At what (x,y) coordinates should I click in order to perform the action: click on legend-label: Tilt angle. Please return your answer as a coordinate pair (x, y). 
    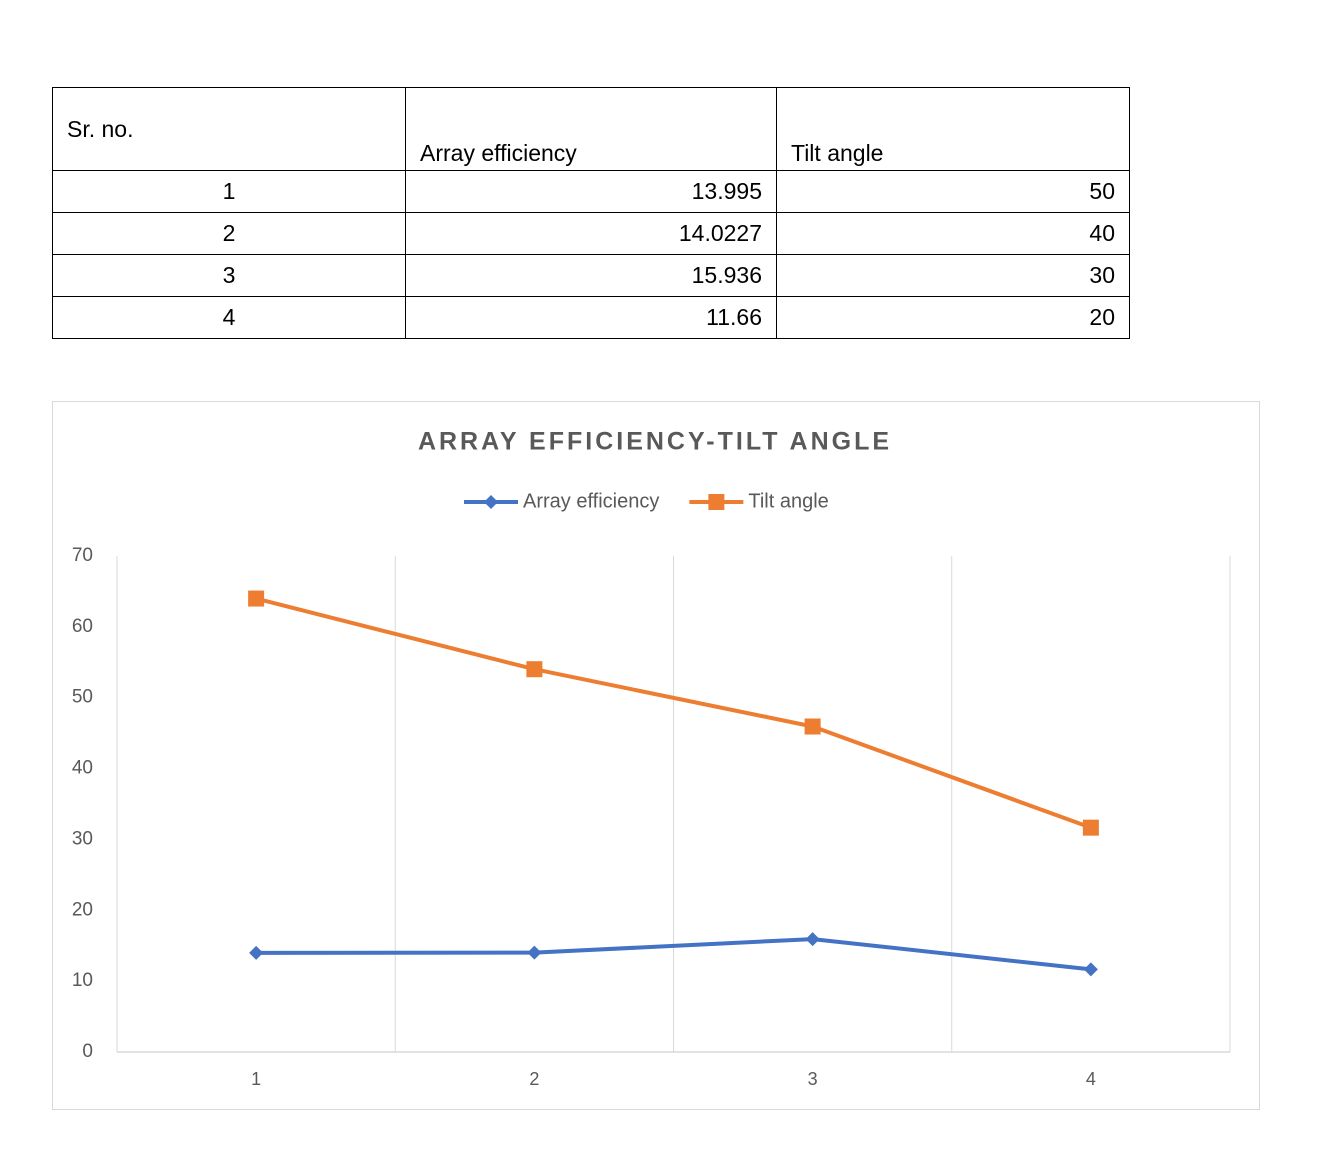
    Looking at the image, I should click on (788, 501).